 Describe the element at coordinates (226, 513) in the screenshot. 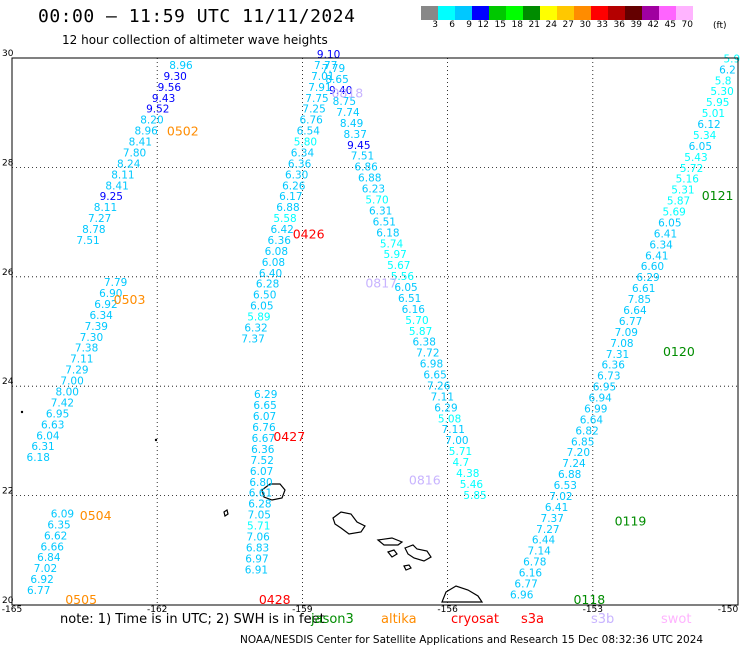

I see `island-niihau` at that location.